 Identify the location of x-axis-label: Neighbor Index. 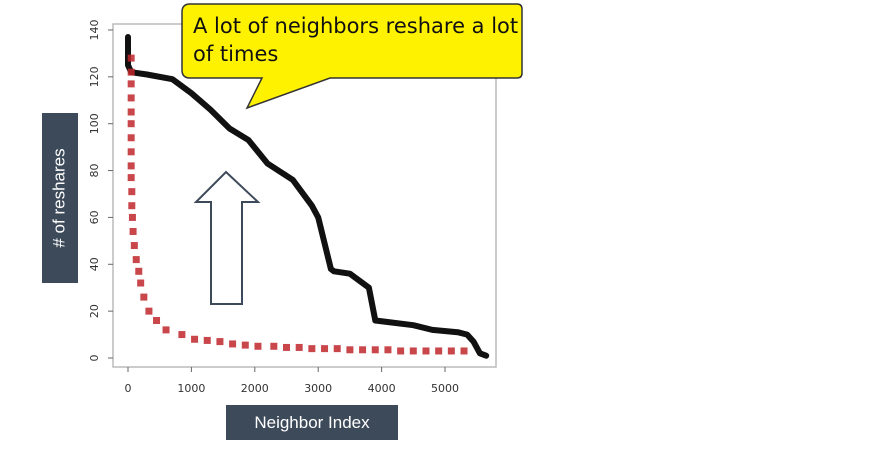
(312, 422).